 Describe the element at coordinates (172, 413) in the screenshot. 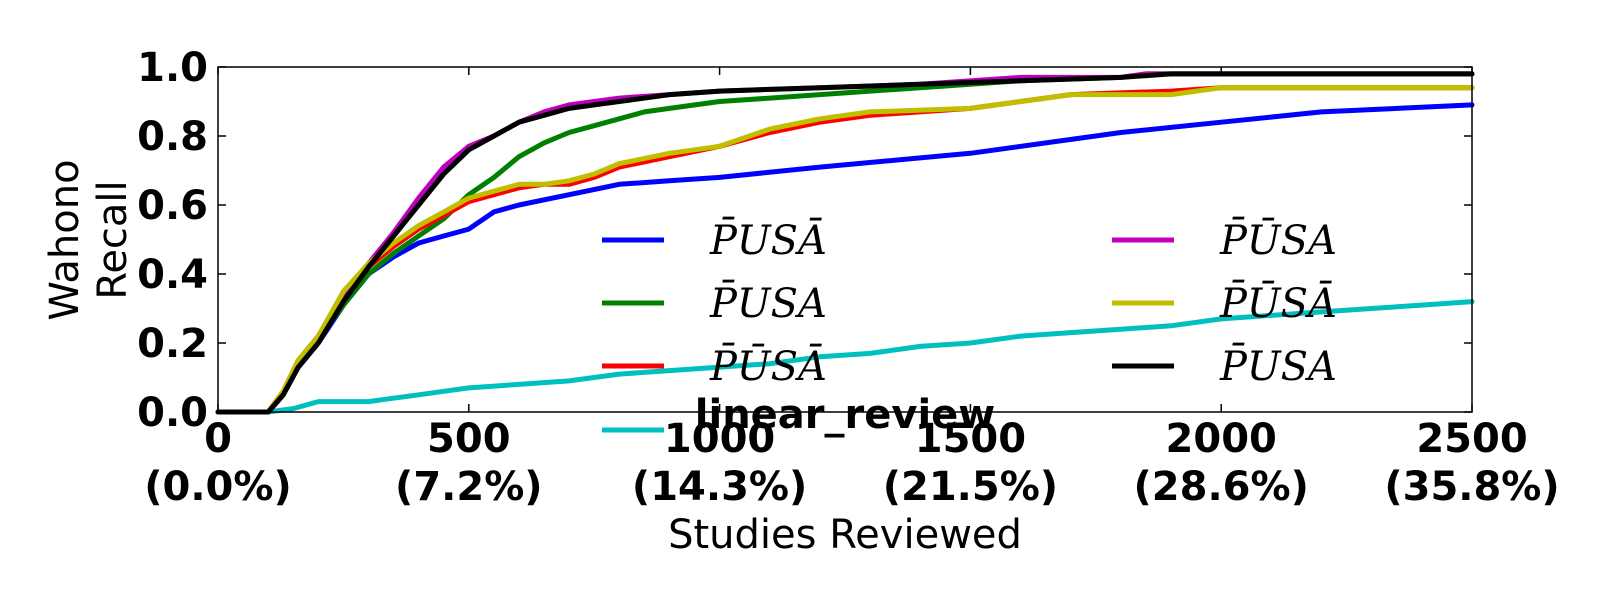

I see `y-tick-label: 0.0` at that location.